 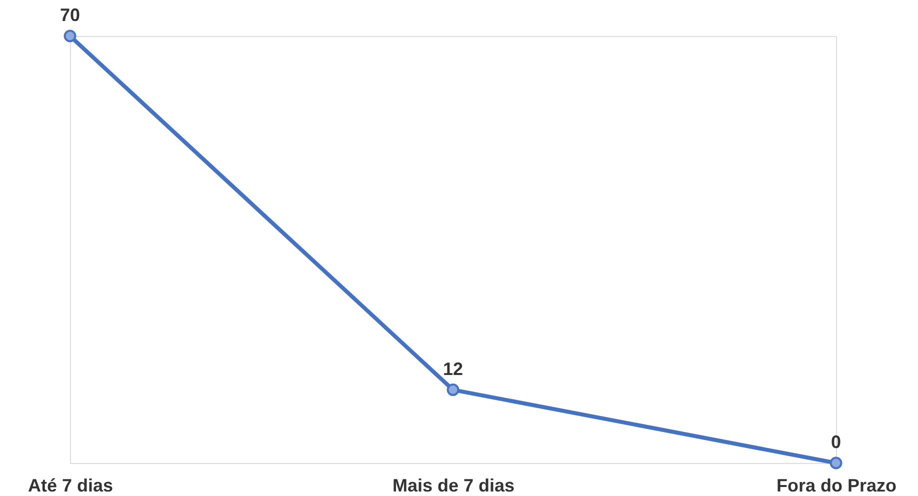 I want to click on data-label: 0, so click(x=836, y=442).